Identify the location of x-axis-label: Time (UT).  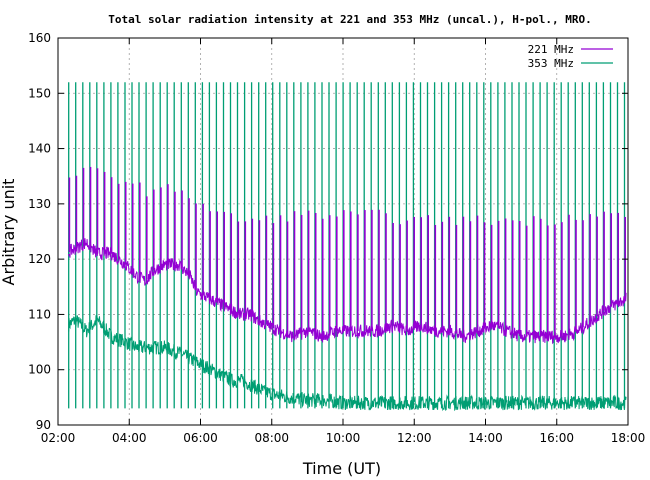
(341, 468).